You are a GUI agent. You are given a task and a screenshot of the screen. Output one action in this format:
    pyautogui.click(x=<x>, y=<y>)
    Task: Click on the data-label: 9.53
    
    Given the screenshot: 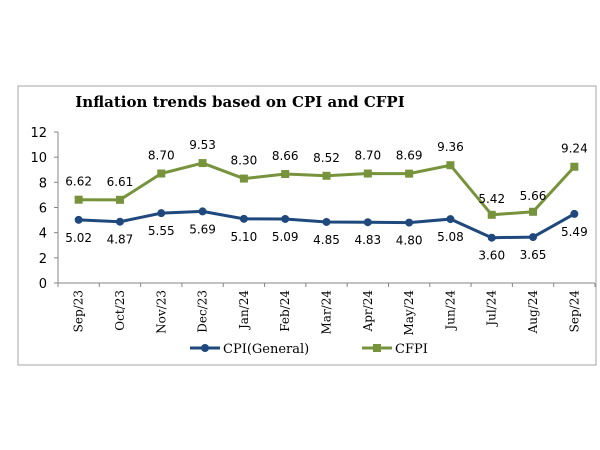 What is the action you would take?
    pyautogui.click(x=202, y=145)
    